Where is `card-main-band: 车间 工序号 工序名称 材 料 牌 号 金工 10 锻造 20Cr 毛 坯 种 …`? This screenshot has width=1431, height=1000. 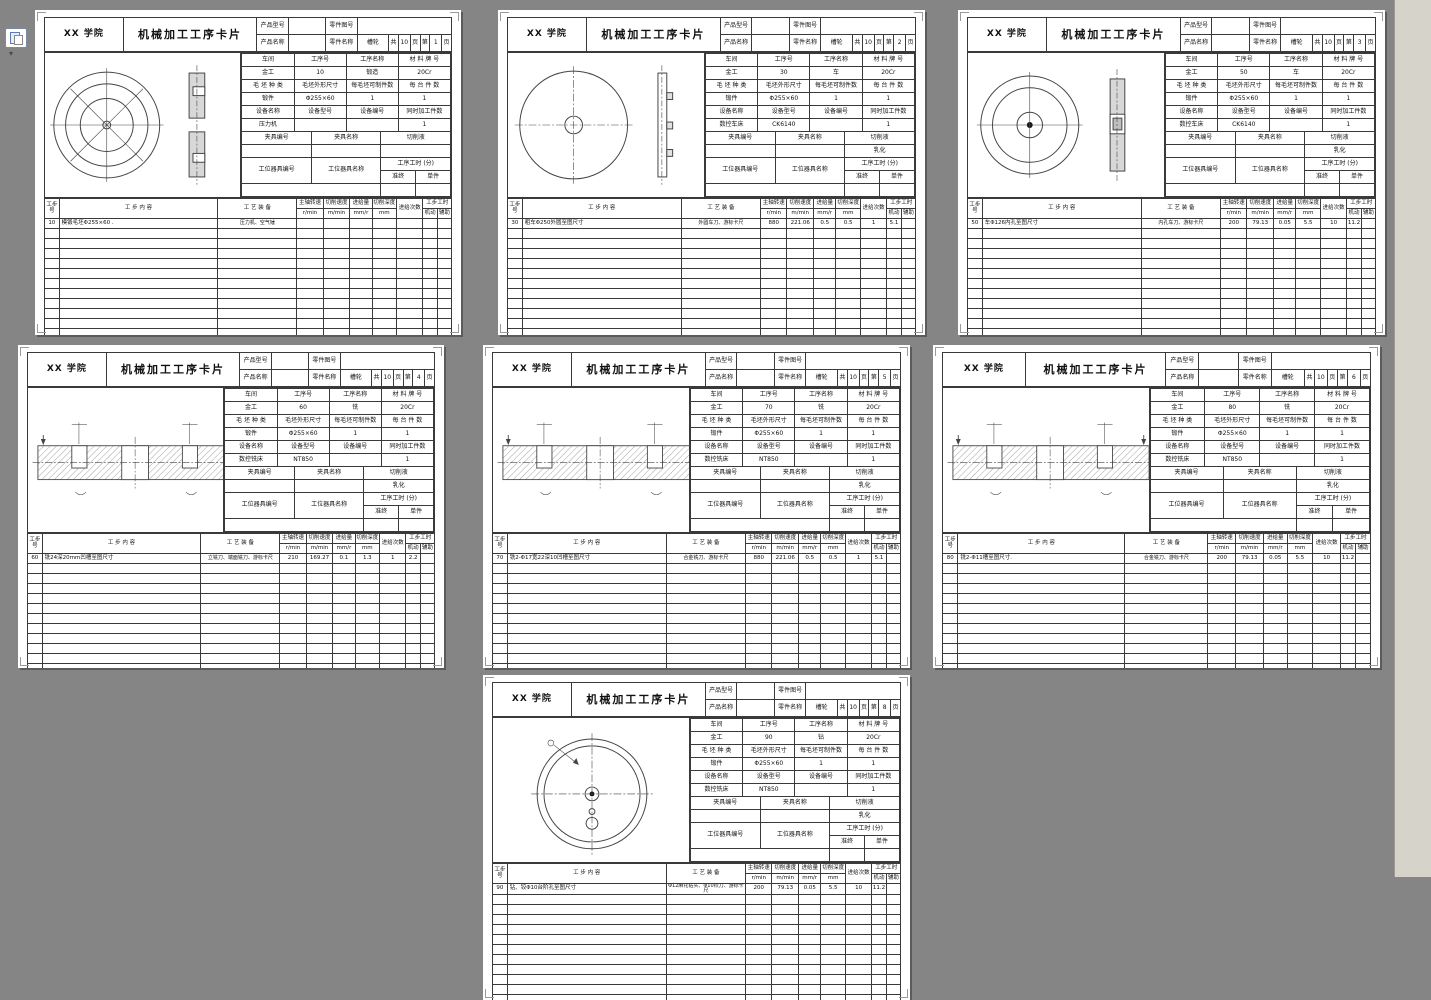
card-main-band: 车间 工序号 工序名称 材 料 牌 号 金工 10 锻造 20Cr 毛 坯 种 … is located at coordinates (248, 125).